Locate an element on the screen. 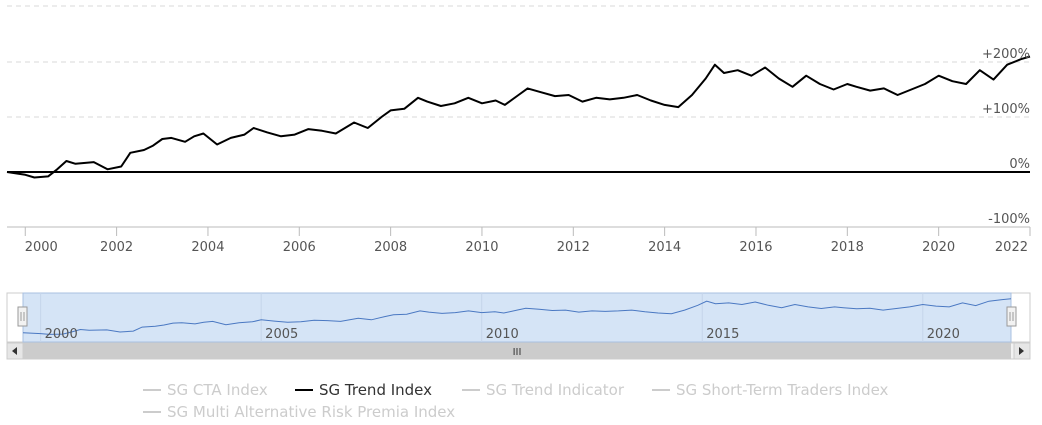  y-tick-label: 0% is located at coordinates (1019, 164).